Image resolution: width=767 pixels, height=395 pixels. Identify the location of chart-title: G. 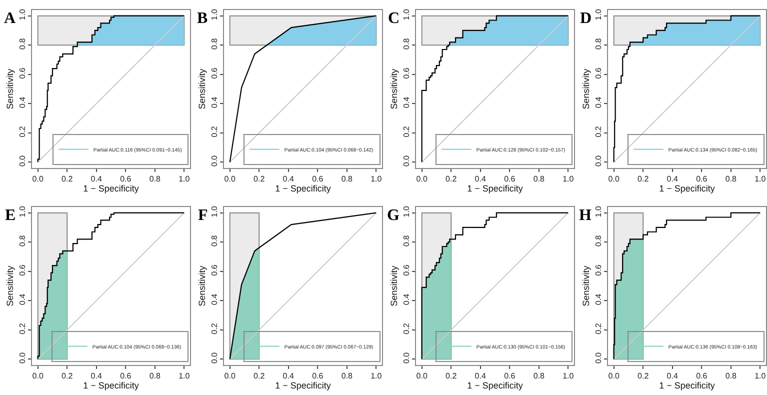
(393, 215).